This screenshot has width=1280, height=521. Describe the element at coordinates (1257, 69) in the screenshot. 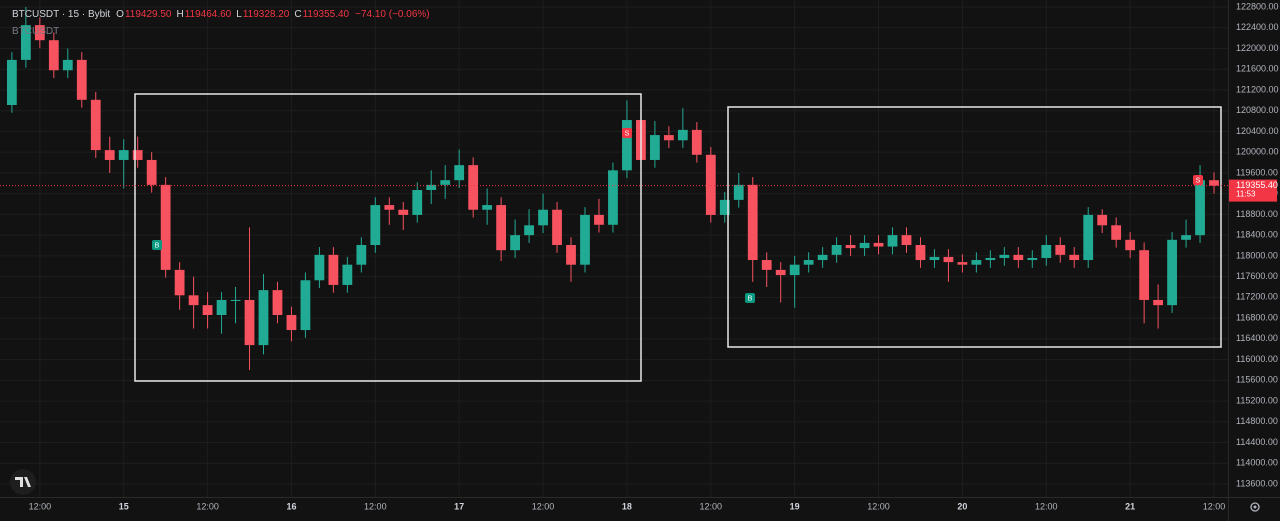

I see `y-tick-label: 121600.00` at that location.